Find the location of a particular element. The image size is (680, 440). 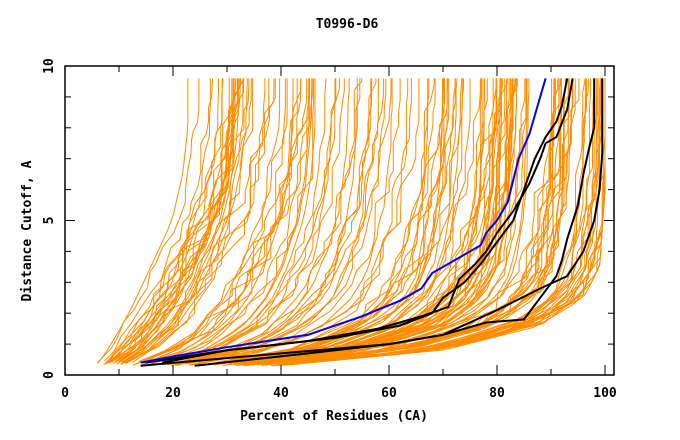

x-tick-label: 20 is located at coordinates (173, 393).